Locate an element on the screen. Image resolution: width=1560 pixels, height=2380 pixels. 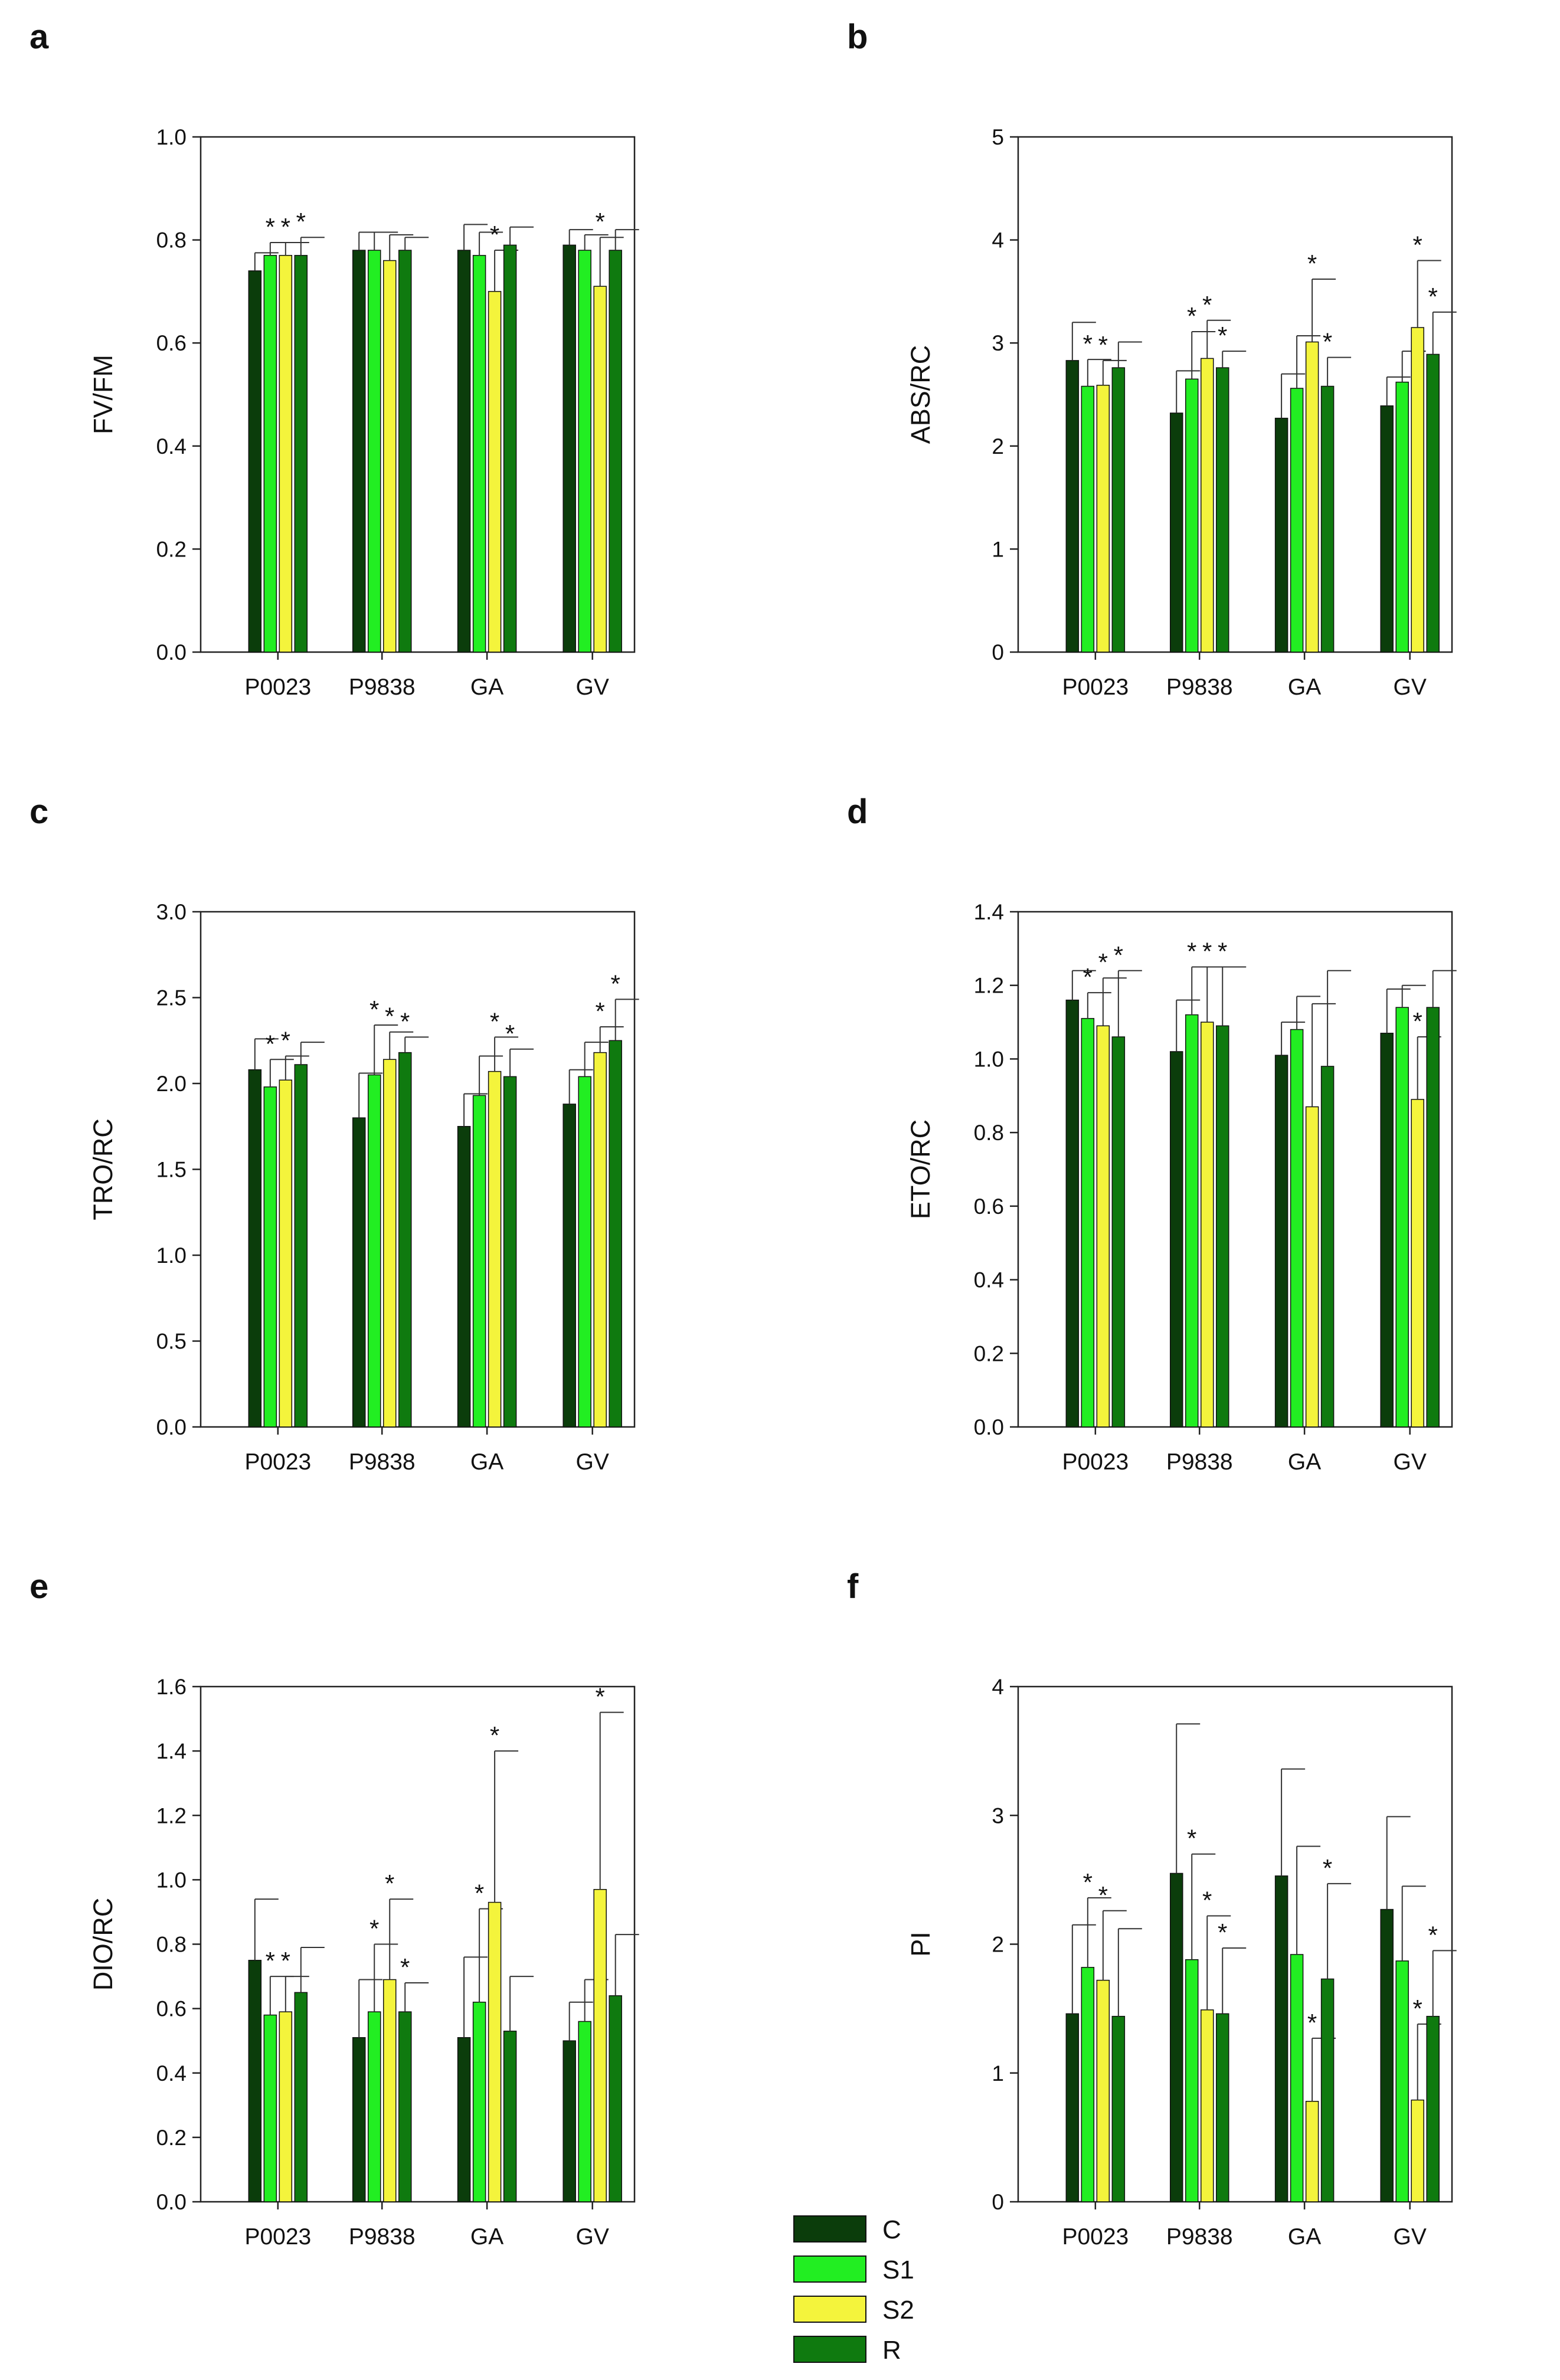
x-tick-label-e-0: P0023 is located at coordinates (277, 2237).